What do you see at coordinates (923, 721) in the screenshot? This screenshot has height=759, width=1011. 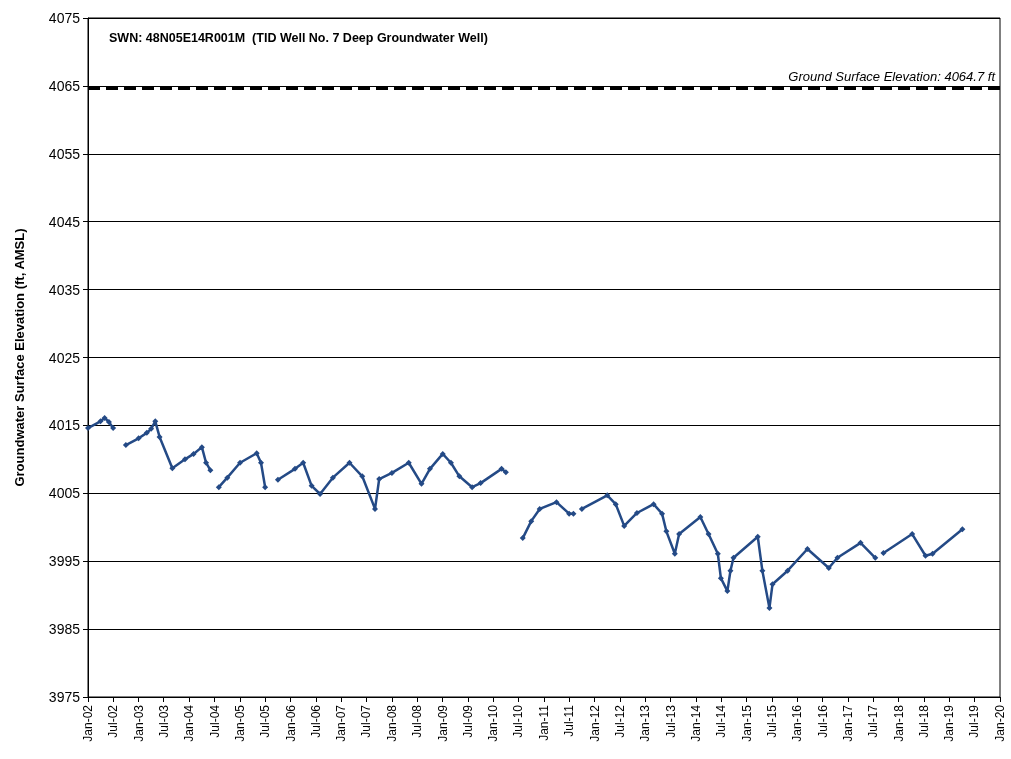 I see `x-tick-label: Jul-18` at bounding box center [923, 721].